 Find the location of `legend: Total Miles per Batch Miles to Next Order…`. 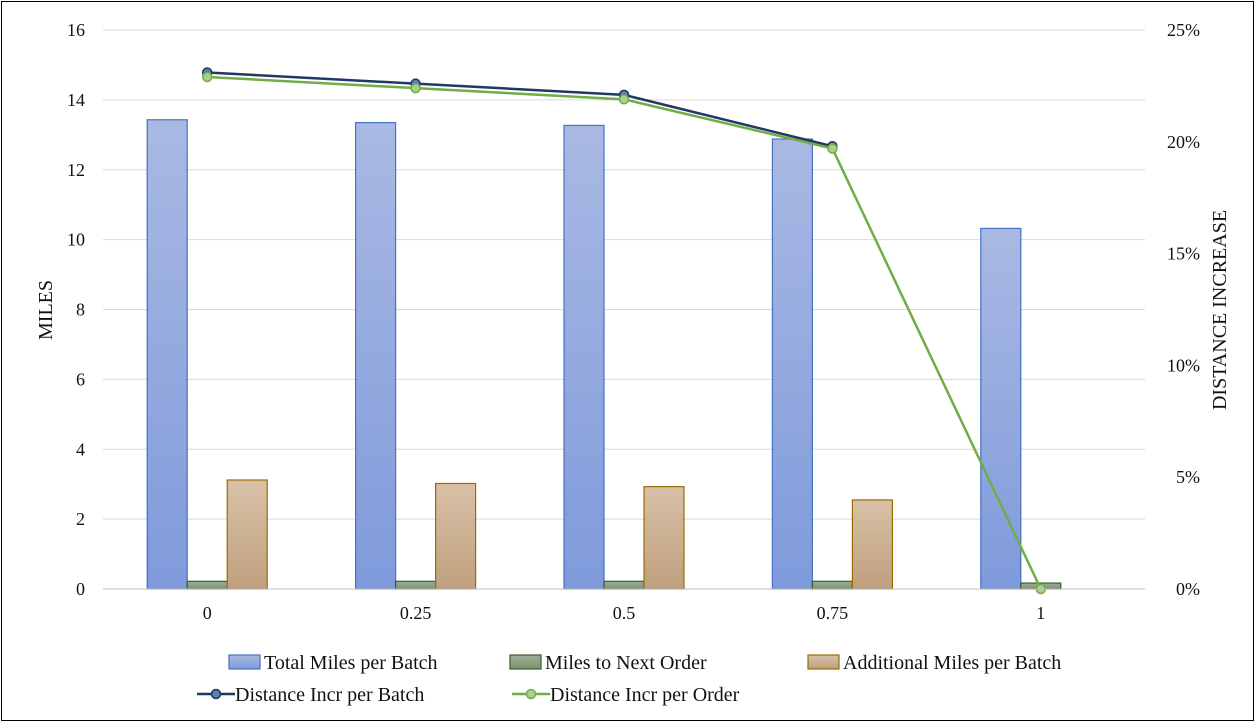

legend: Total Miles per Batch Miles to Next Order… is located at coordinates (629, 679).